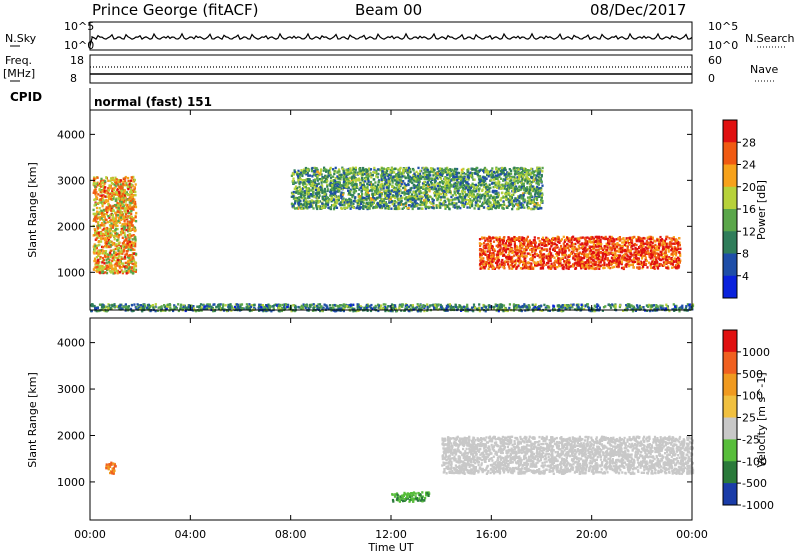 The width and height of the screenshot is (800, 554). What do you see at coordinates (711, 78) in the screenshot?
I see `nave-bottom-tick: 0` at bounding box center [711, 78].